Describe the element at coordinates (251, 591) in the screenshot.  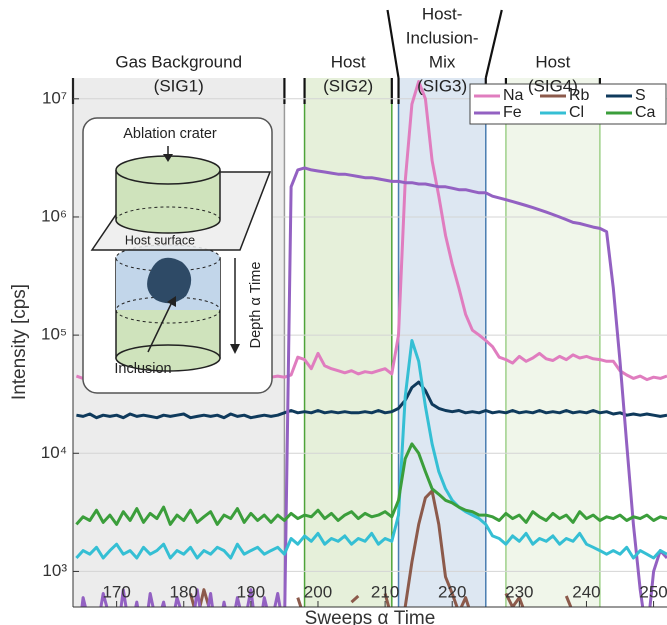
I see `x-tick-label: 190` at that location.